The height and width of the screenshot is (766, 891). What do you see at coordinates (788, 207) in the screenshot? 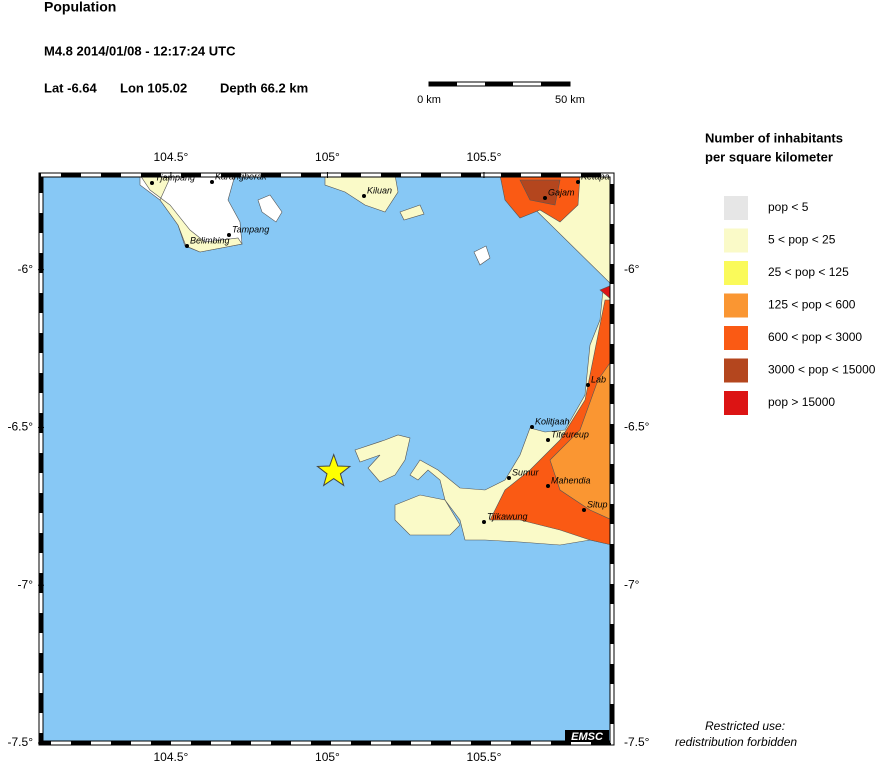
I see `legend-label: pop < 5` at bounding box center [788, 207].